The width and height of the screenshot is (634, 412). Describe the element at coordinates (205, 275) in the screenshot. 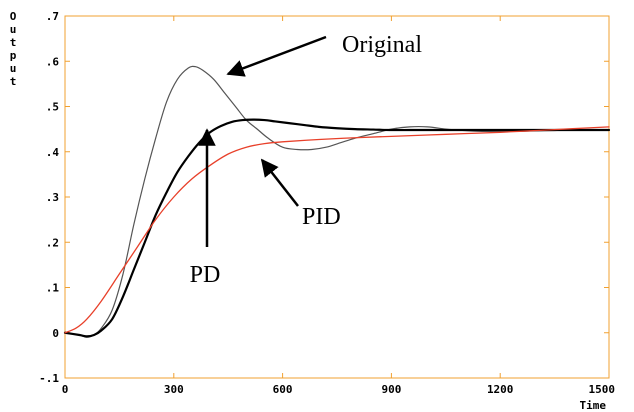

I see `annotation-label: PD` at that location.